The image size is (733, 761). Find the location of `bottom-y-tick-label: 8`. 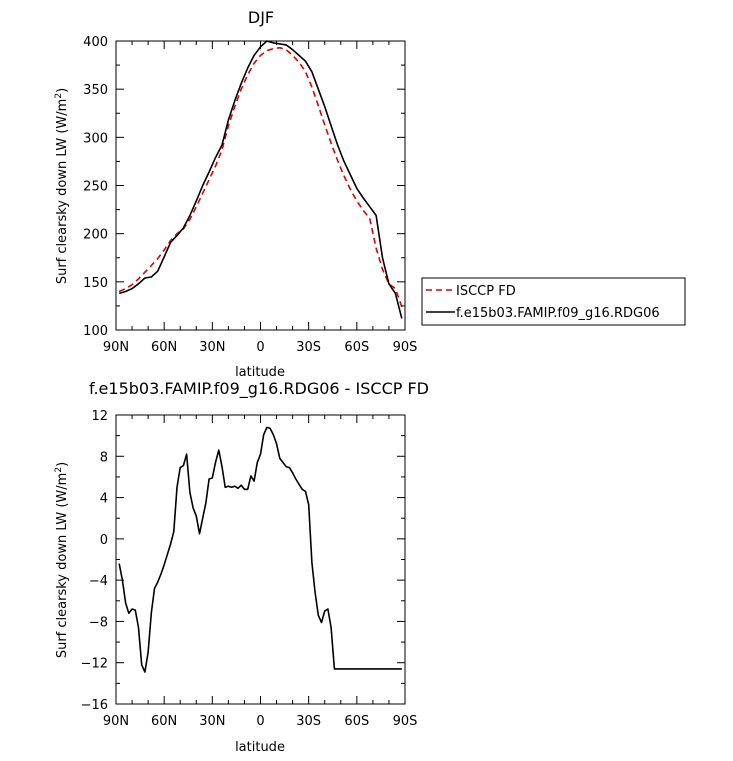

bottom-y-tick-label: 8 is located at coordinates (104, 457).